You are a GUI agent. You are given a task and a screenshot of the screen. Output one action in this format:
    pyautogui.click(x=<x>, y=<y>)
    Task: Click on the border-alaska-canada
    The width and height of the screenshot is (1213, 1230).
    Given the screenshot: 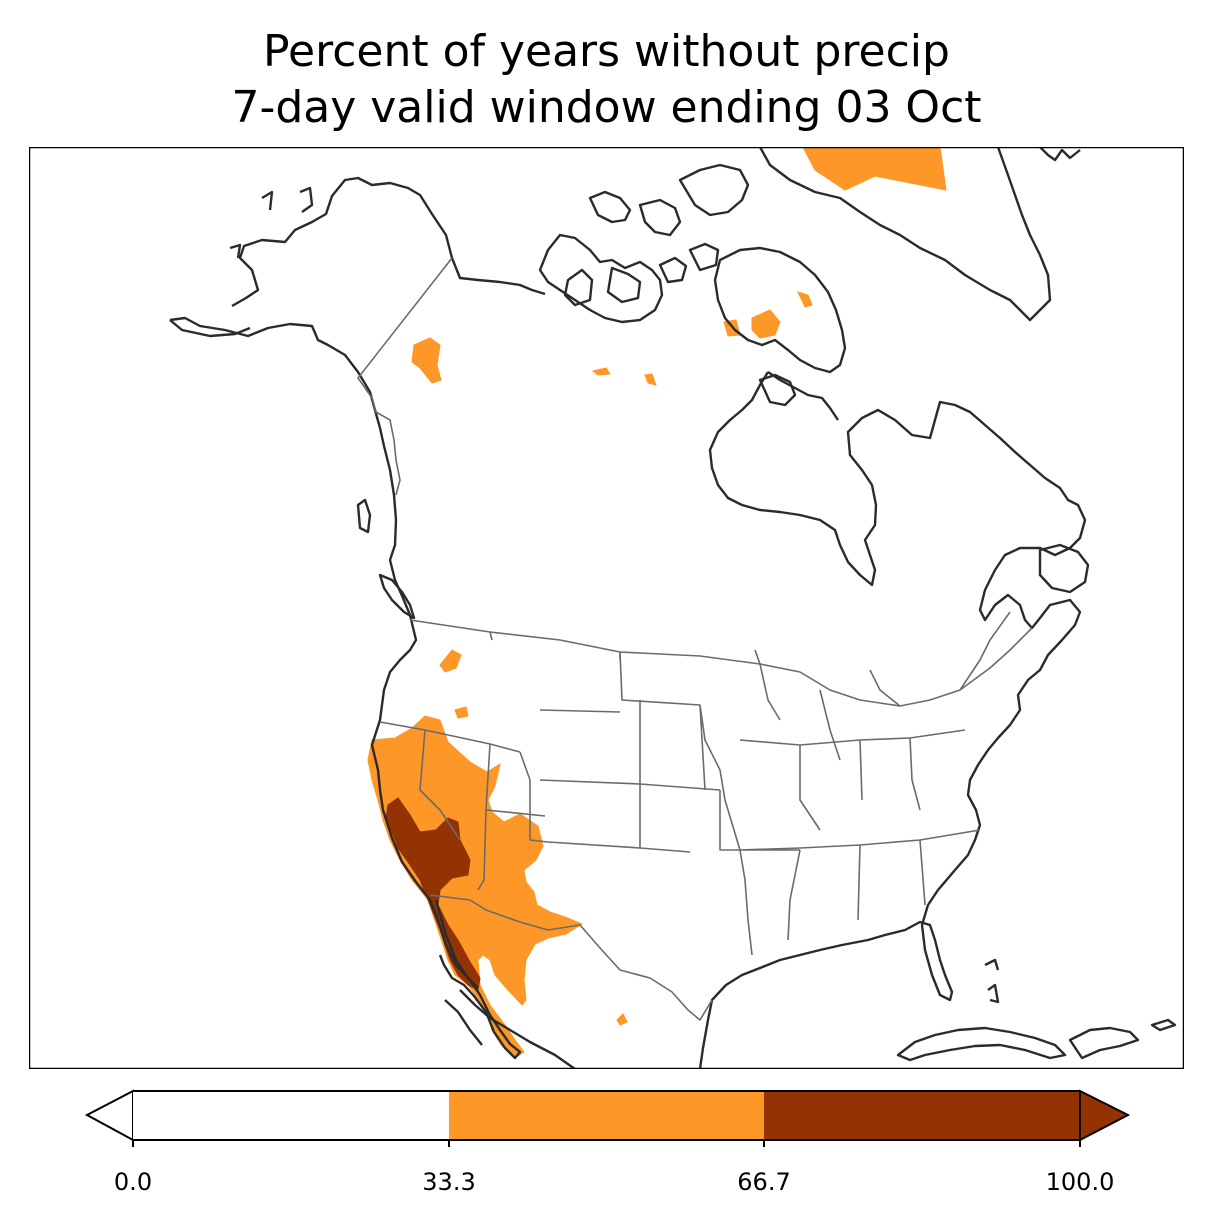 What is the action you would take?
    pyautogui.click(x=405, y=376)
    